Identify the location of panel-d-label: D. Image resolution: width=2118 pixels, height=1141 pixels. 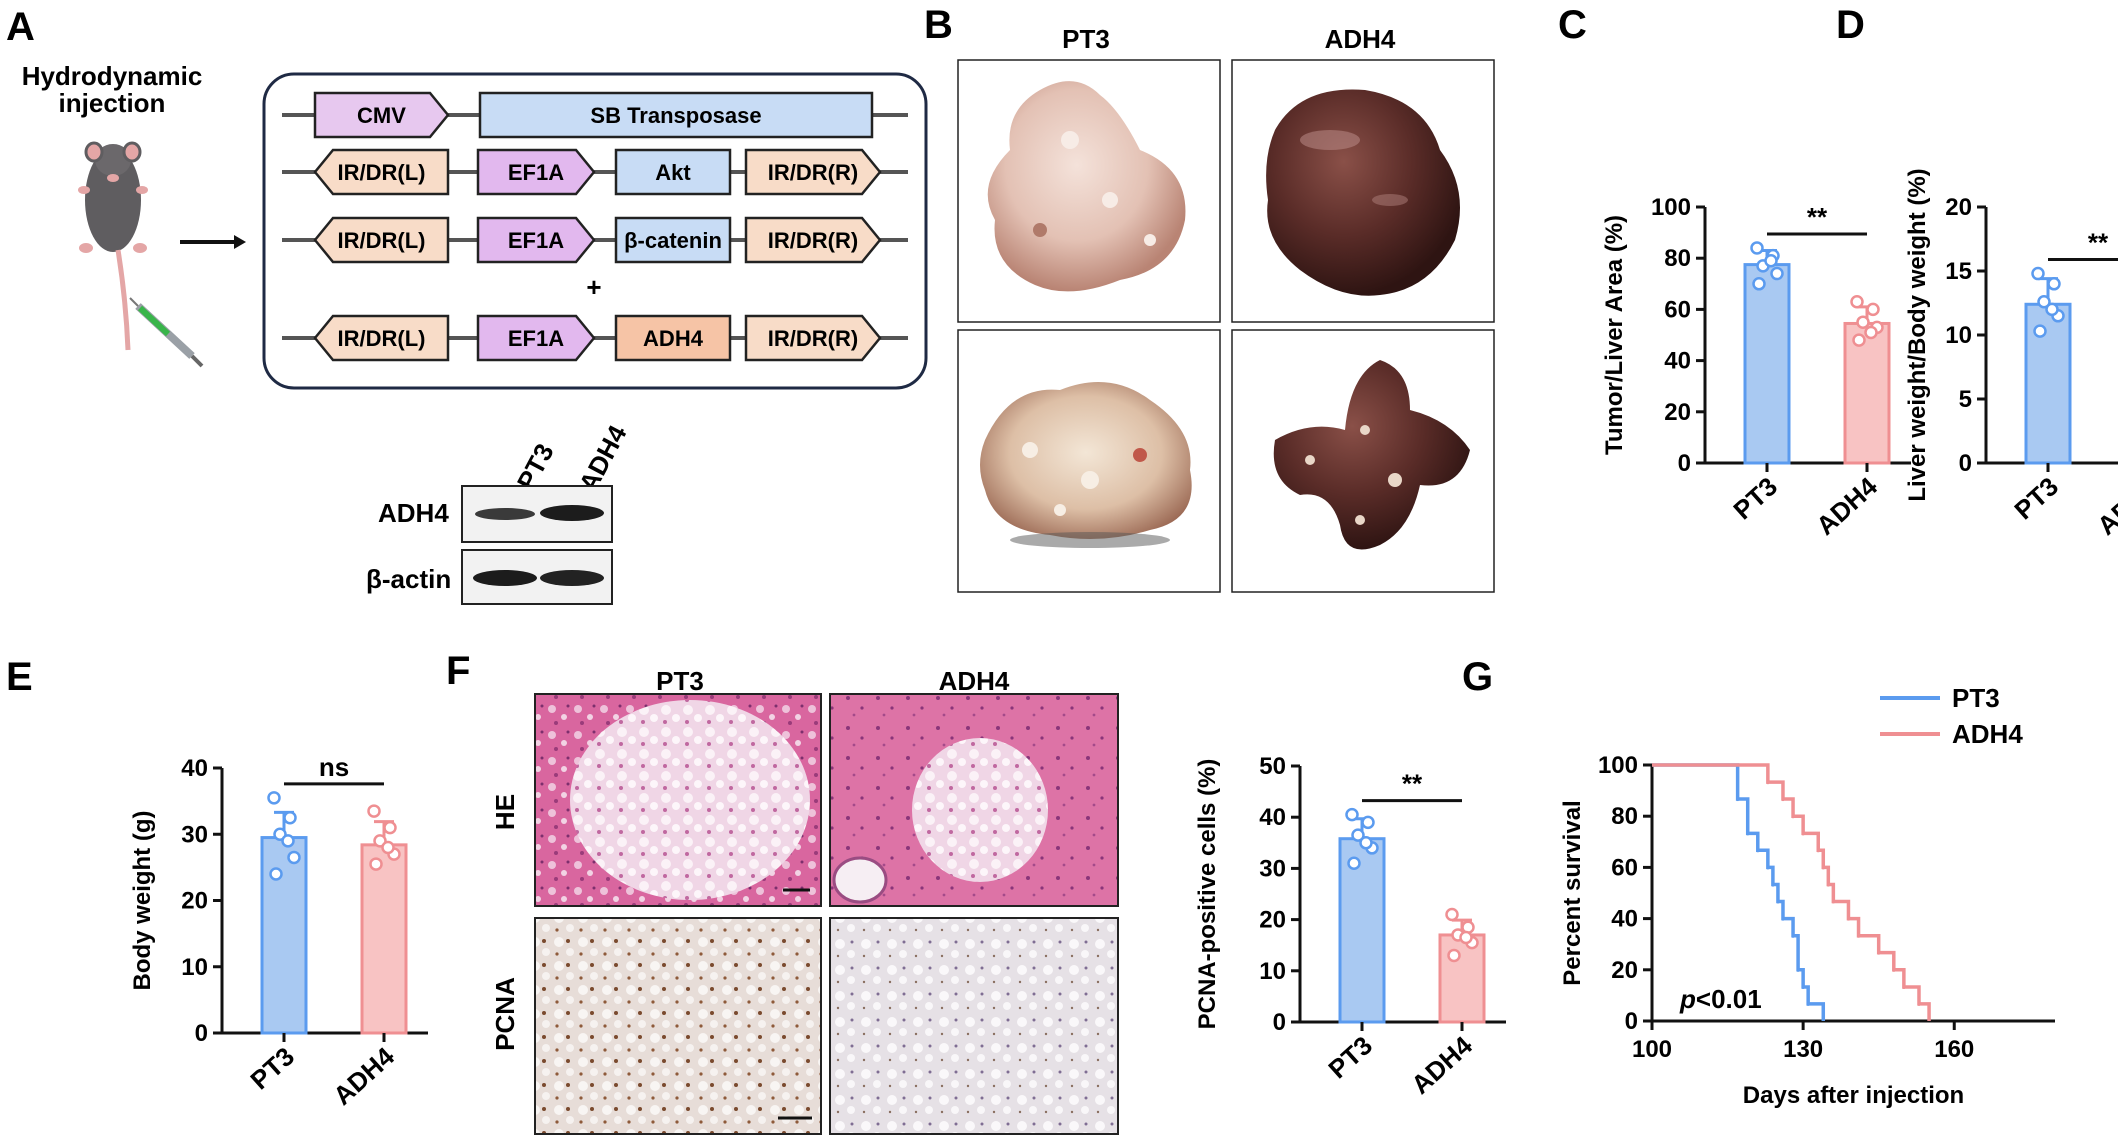
(1850, 25).